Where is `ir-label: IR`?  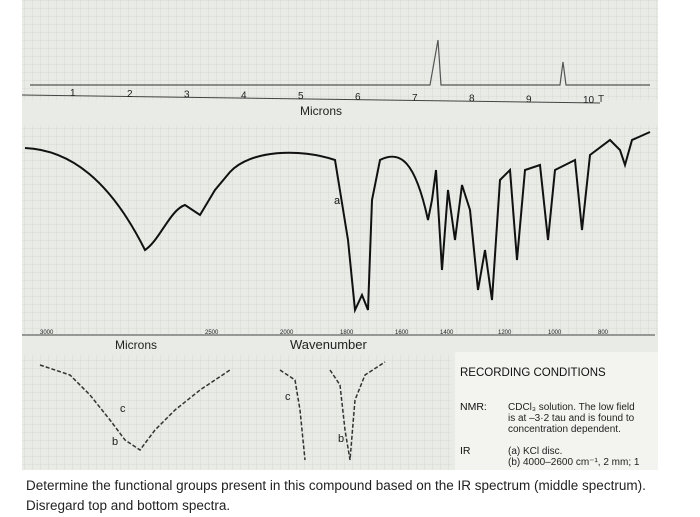 ir-label: IR is located at coordinates (465, 451).